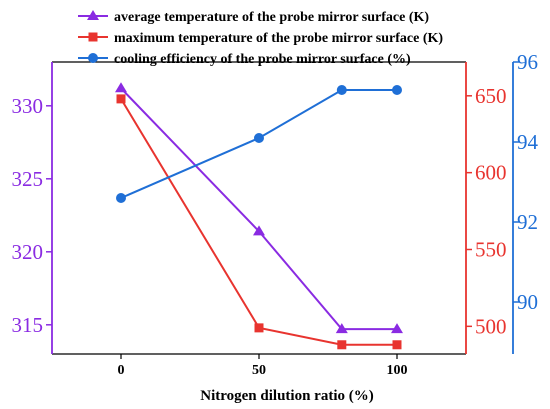 This screenshot has width=550, height=409. I want to click on right-axis-1-tick-label: 550, so click(491, 249).